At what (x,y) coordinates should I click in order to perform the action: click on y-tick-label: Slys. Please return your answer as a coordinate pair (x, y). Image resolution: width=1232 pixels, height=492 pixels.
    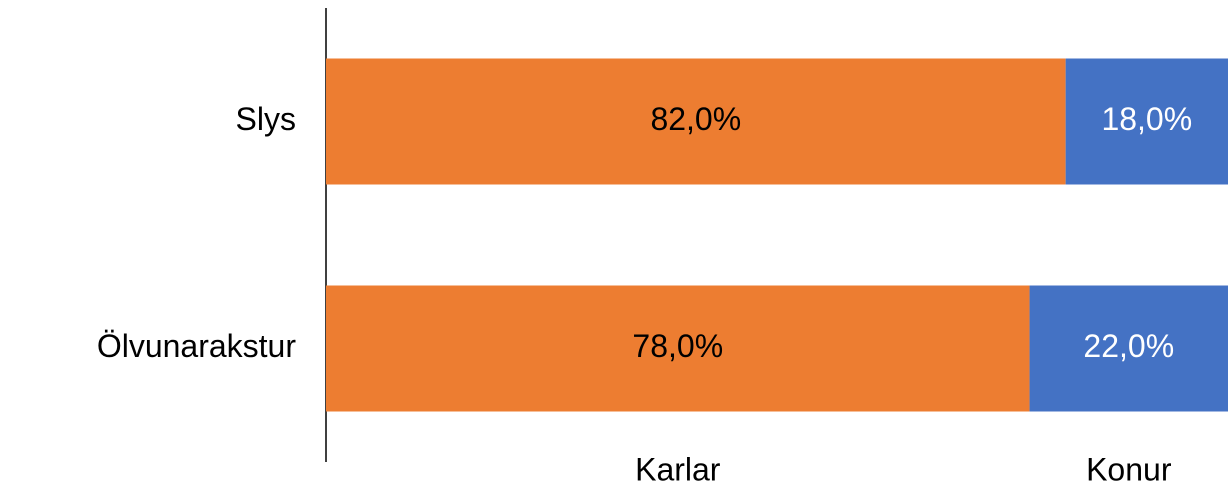
    Looking at the image, I should click on (266, 119).